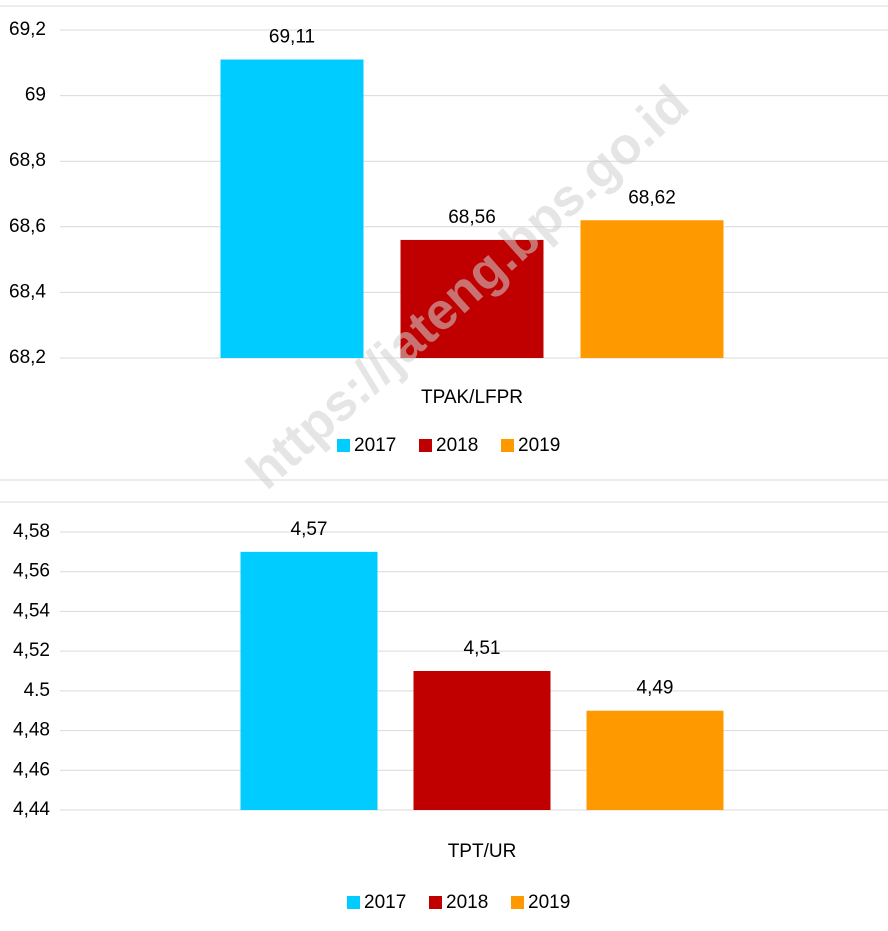 This screenshot has width=888, height=931. Describe the element at coordinates (655, 688) in the screenshot. I see `data-label: 4,49` at that location.